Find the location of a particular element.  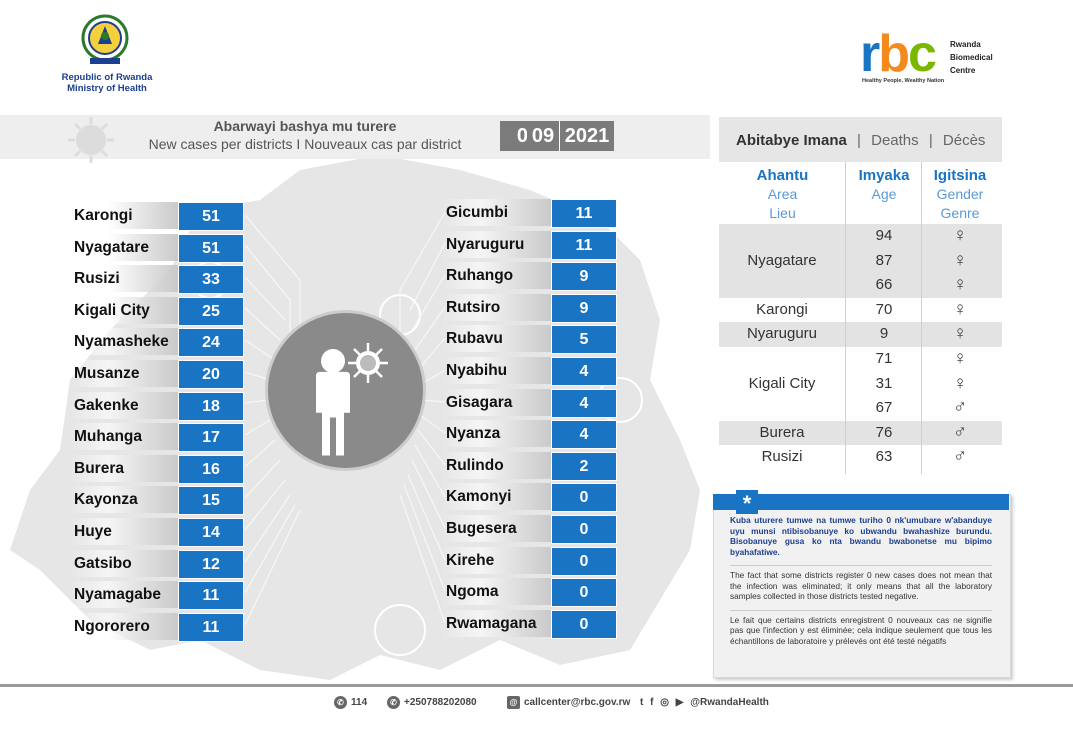

left-district-row: Nyamasheke 24 is located at coordinates (157, 343).